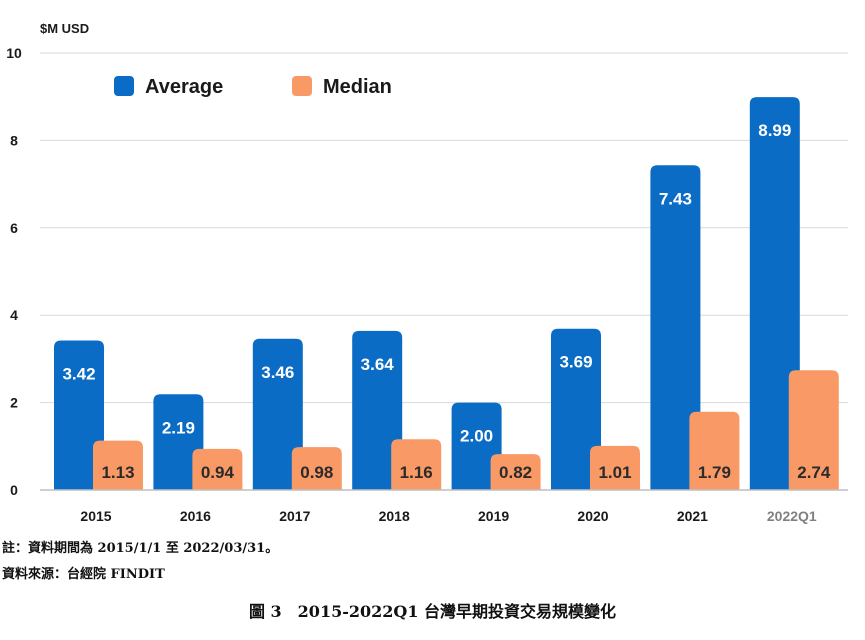  What do you see at coordinates (124, 86) in the screenshot?
I see `average-legend-swatch` at bounding box center [124, 86].